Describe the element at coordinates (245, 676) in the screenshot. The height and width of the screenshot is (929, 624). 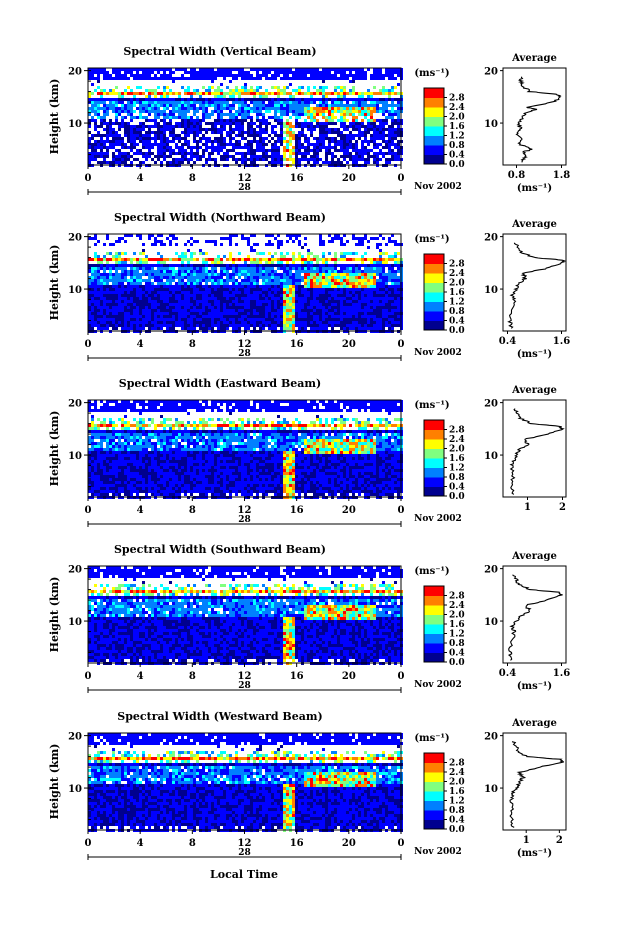
I see `x-tick-label: 12` at that location.